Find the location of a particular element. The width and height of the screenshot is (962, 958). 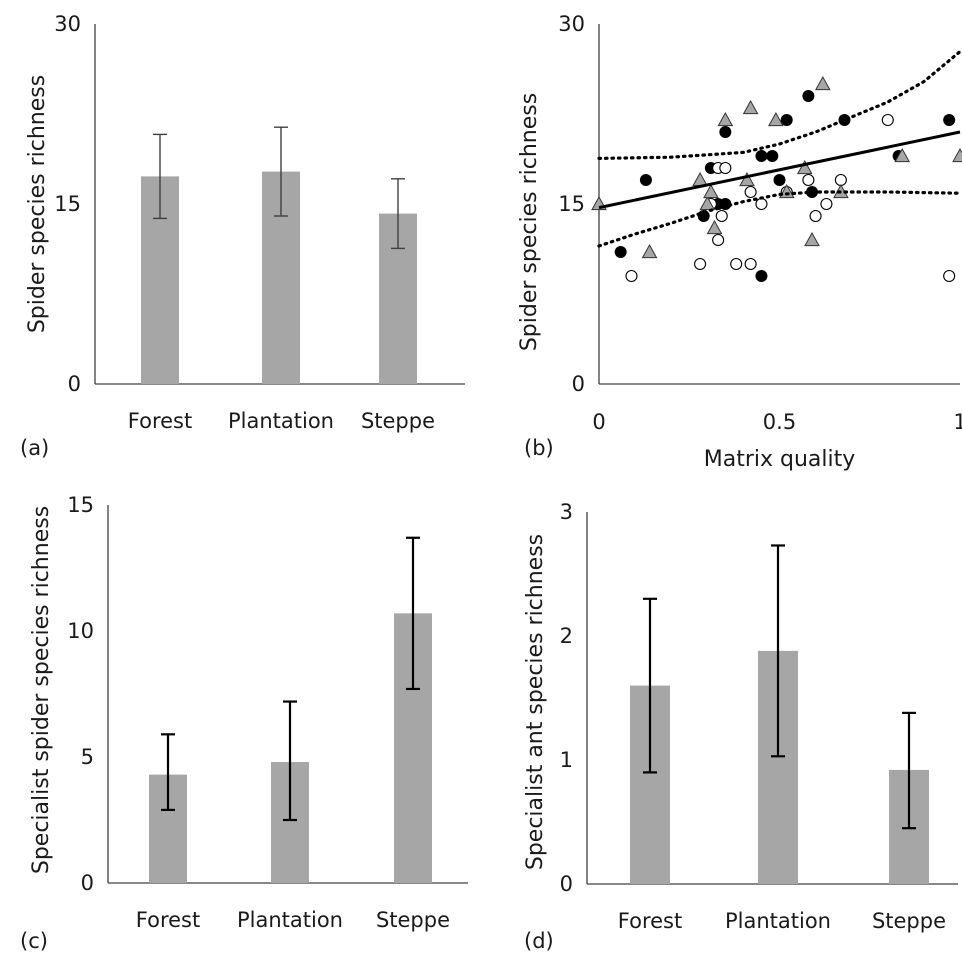

confidence-band-upper is located at coordinates (779, 105).